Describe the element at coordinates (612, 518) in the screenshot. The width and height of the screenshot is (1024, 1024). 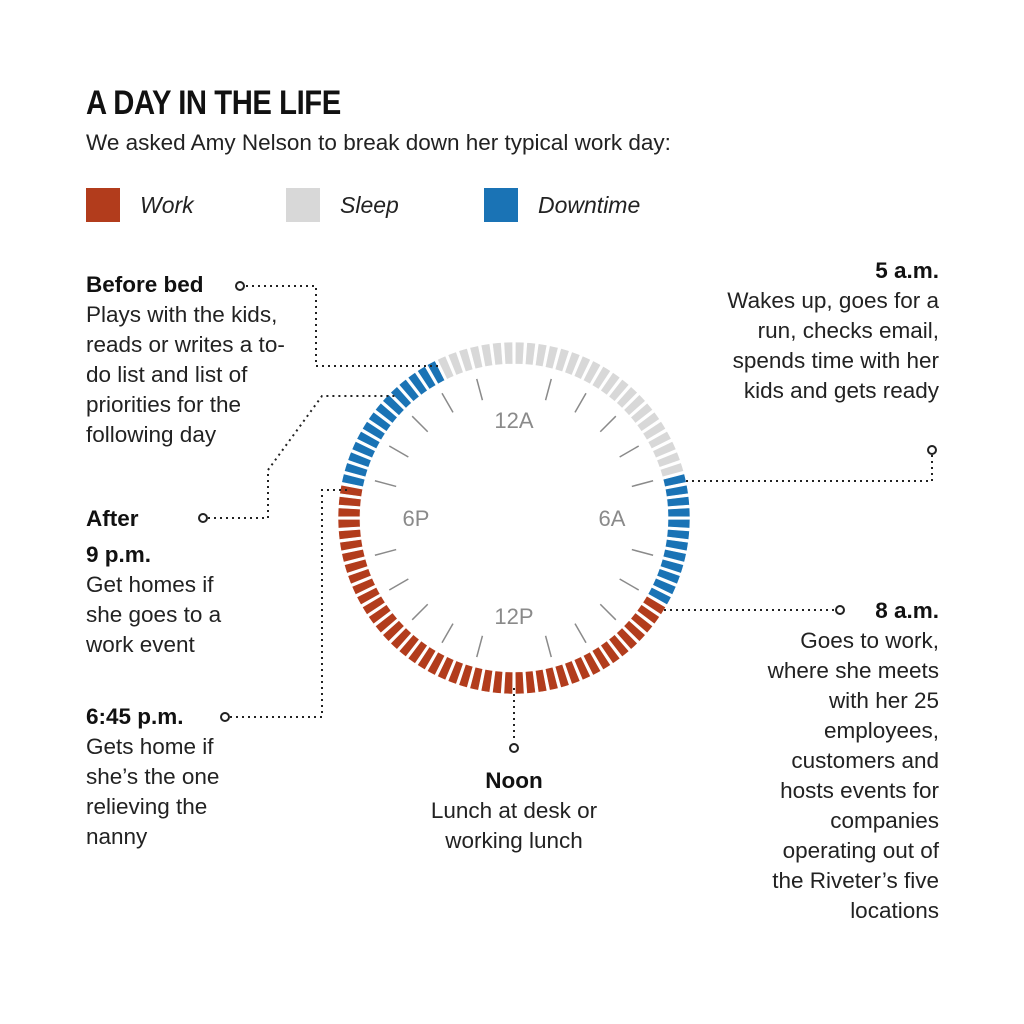
I see `hour-label-6a: 6A` at that location.